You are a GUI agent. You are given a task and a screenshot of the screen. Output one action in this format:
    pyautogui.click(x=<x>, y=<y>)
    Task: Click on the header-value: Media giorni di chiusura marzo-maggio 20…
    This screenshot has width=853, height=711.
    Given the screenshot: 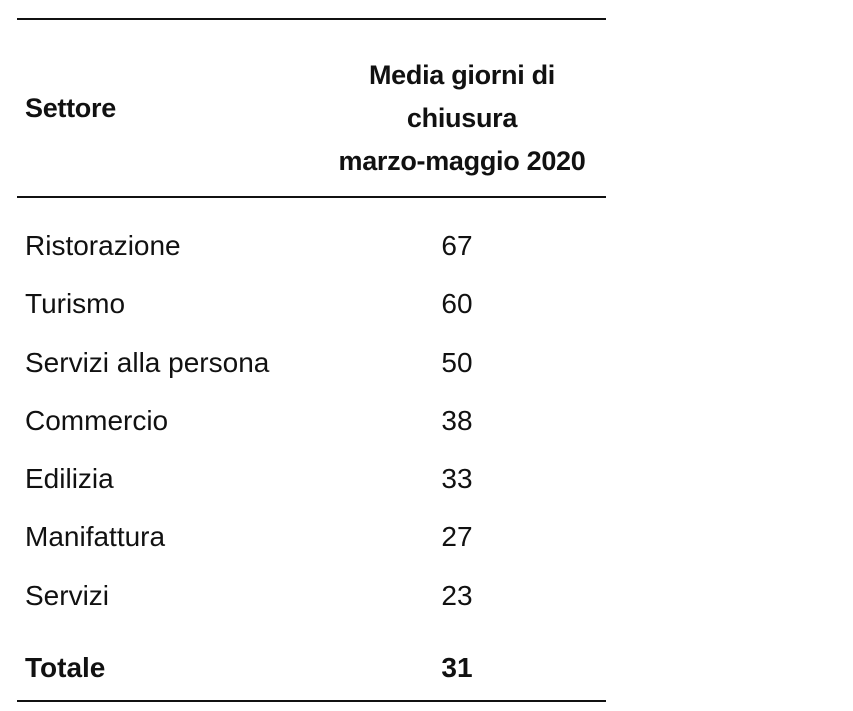 What is the action you would take?
    pyautogui.click(x=462, y=118)
    